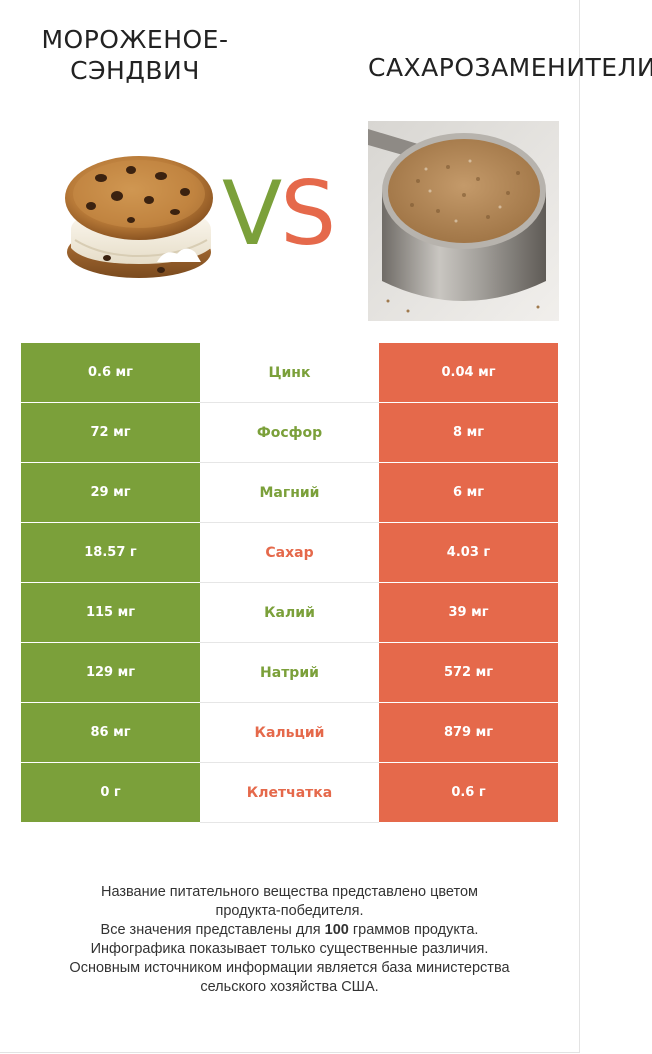 Image resolution: width=652 pixels, height=1054 pixels. Describe the element at coordinates (139, 217) in the screenshot. I see `ice-cream-sandwich-image` at that location.